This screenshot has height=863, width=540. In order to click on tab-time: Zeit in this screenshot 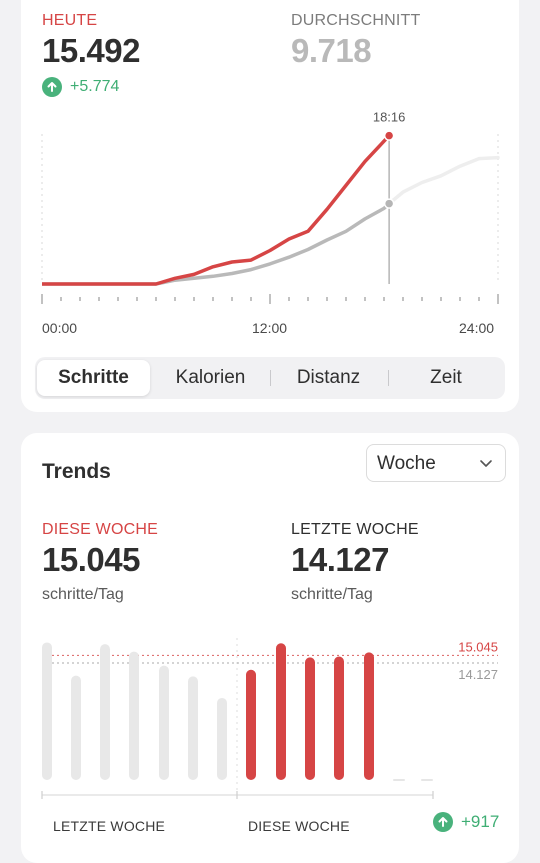, I will do `click(446, 377)`.